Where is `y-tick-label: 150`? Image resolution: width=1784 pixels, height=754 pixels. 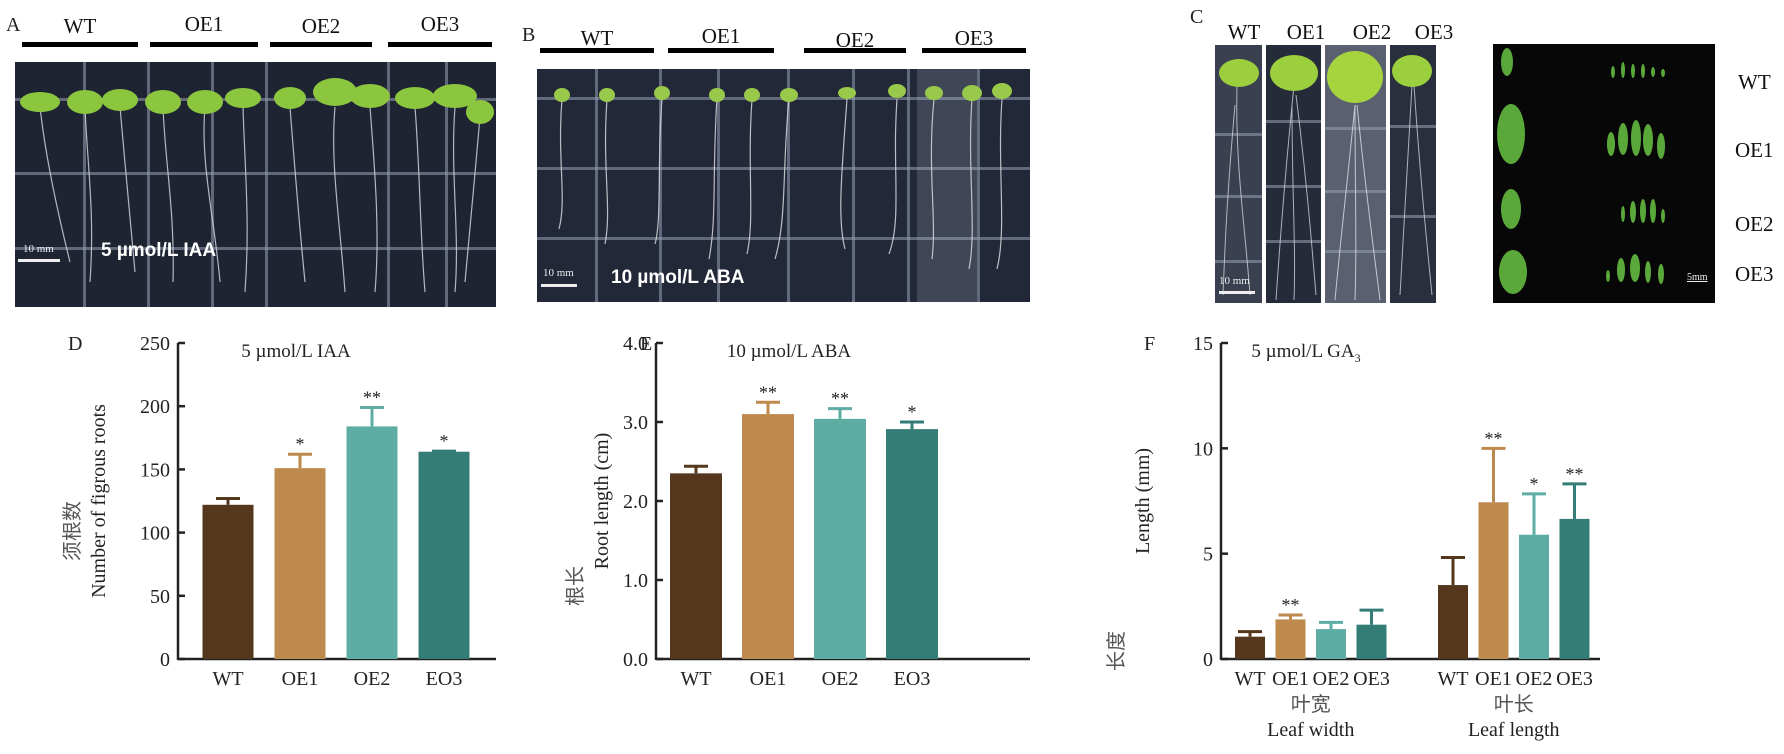 y-tick-label: 150 is located at coordinates (155, 470).